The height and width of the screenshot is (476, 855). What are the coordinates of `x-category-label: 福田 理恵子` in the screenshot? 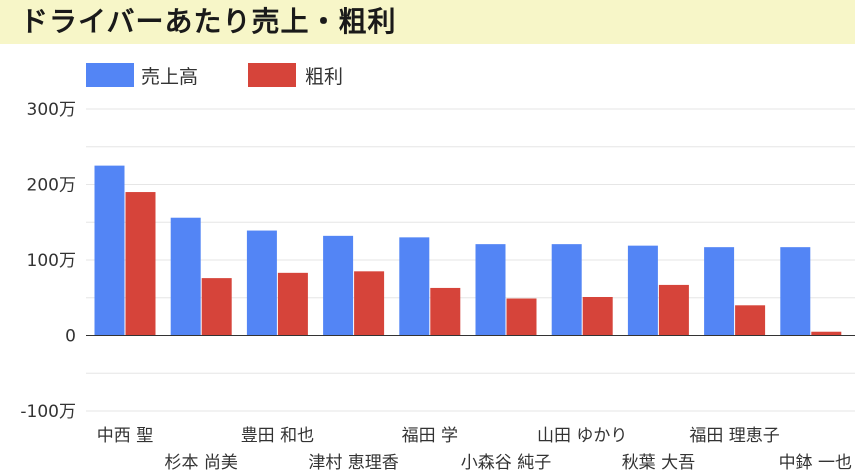 It's located at (734, 436).